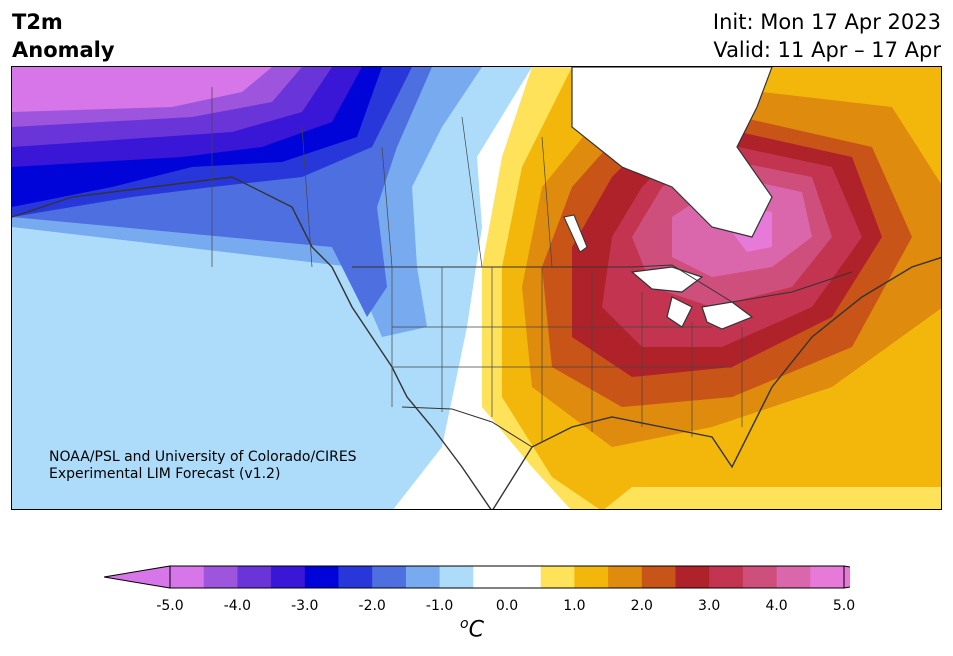 Image resolution: width=953 pixels, height=656 pixels. Describe the element at coordinates (170, 606) in the screenshot. I see `colorbar-tick-label: -5.0` at that location.